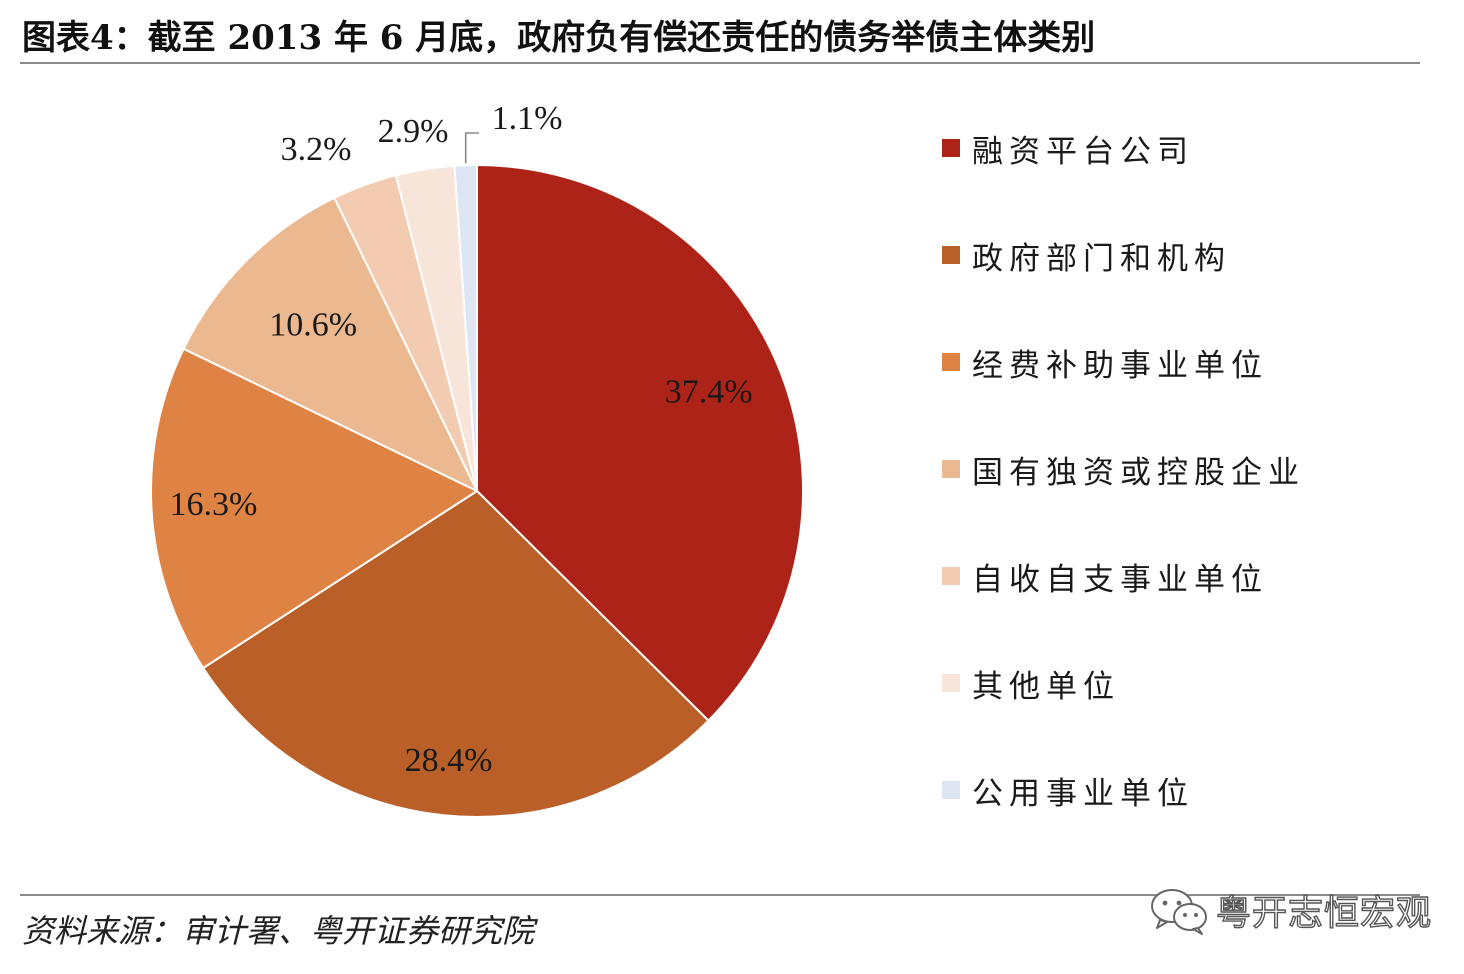  I want to click on legend-item: 融资平台公司, so click(1068, 149).